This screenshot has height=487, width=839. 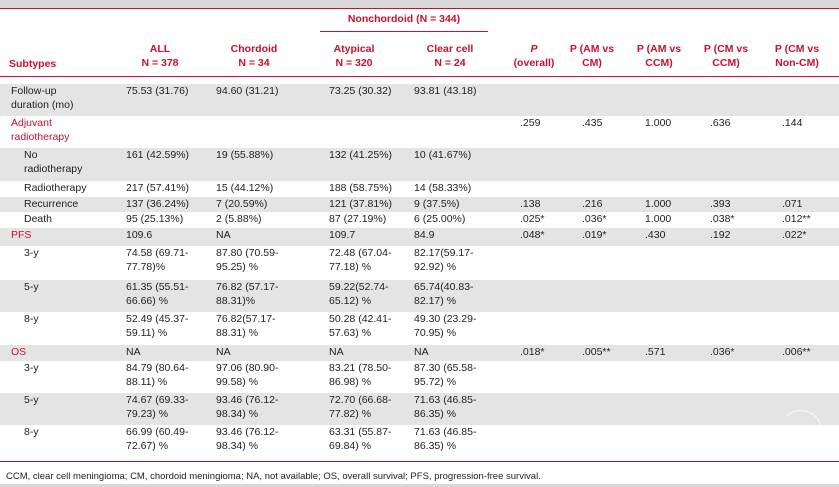 I want to click on row-label: Death, so click(x=38, y=219).